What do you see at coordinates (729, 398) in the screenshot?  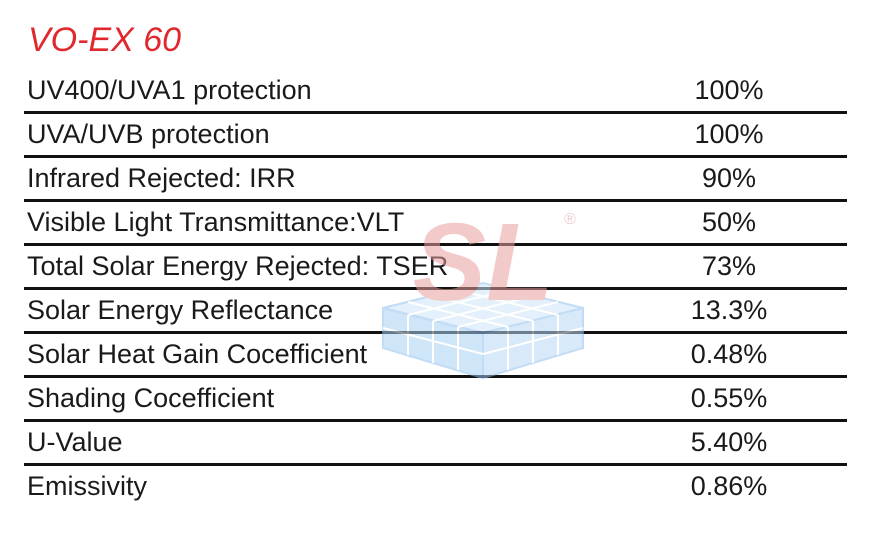 I see `row-value: 0.55%` at bounding box center [729, 398].